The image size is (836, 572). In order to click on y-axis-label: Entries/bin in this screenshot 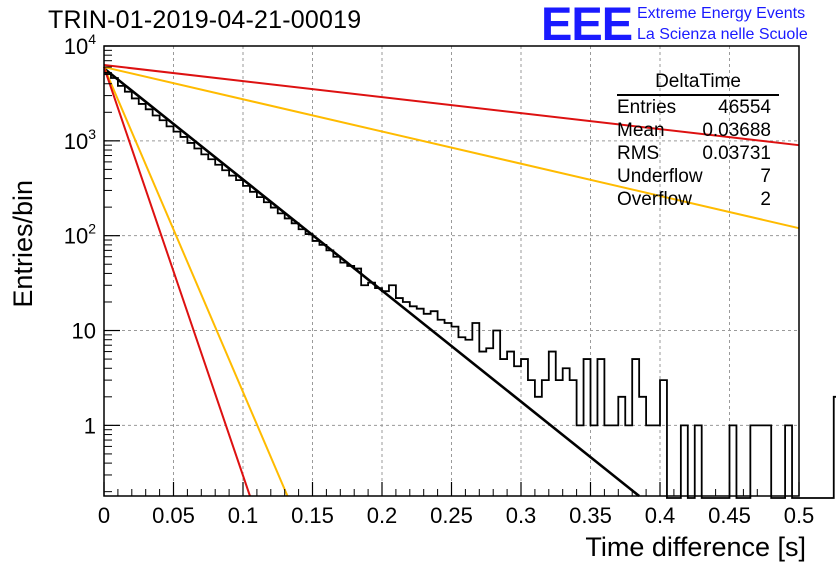, I will do `click(23, 244)`.